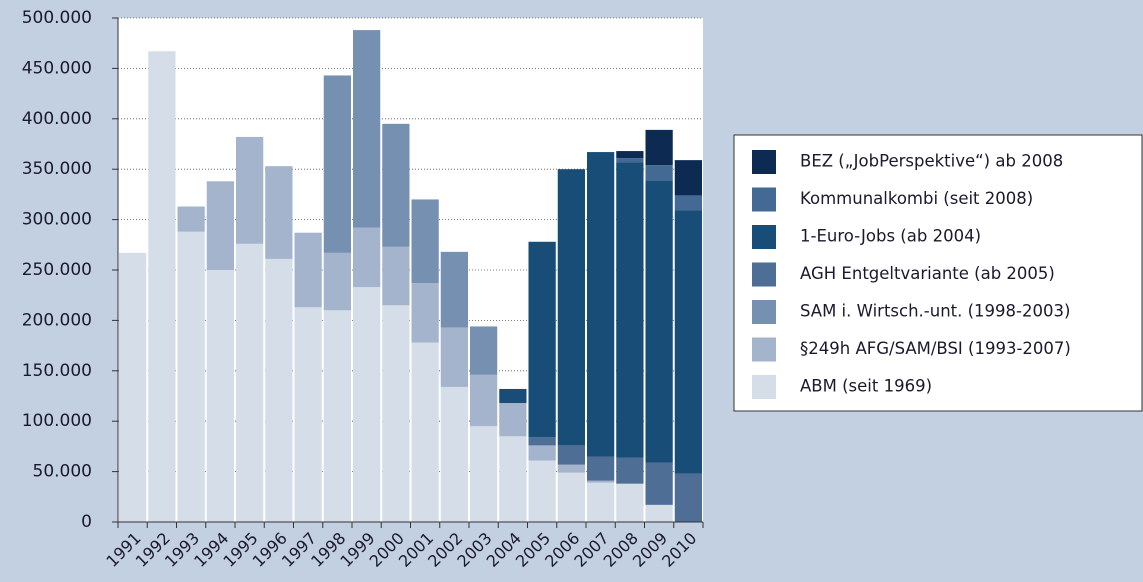 The height and width of the screenshot is (582, 1143). I want to click on x-tick-label: 2010, so click(679, 550).